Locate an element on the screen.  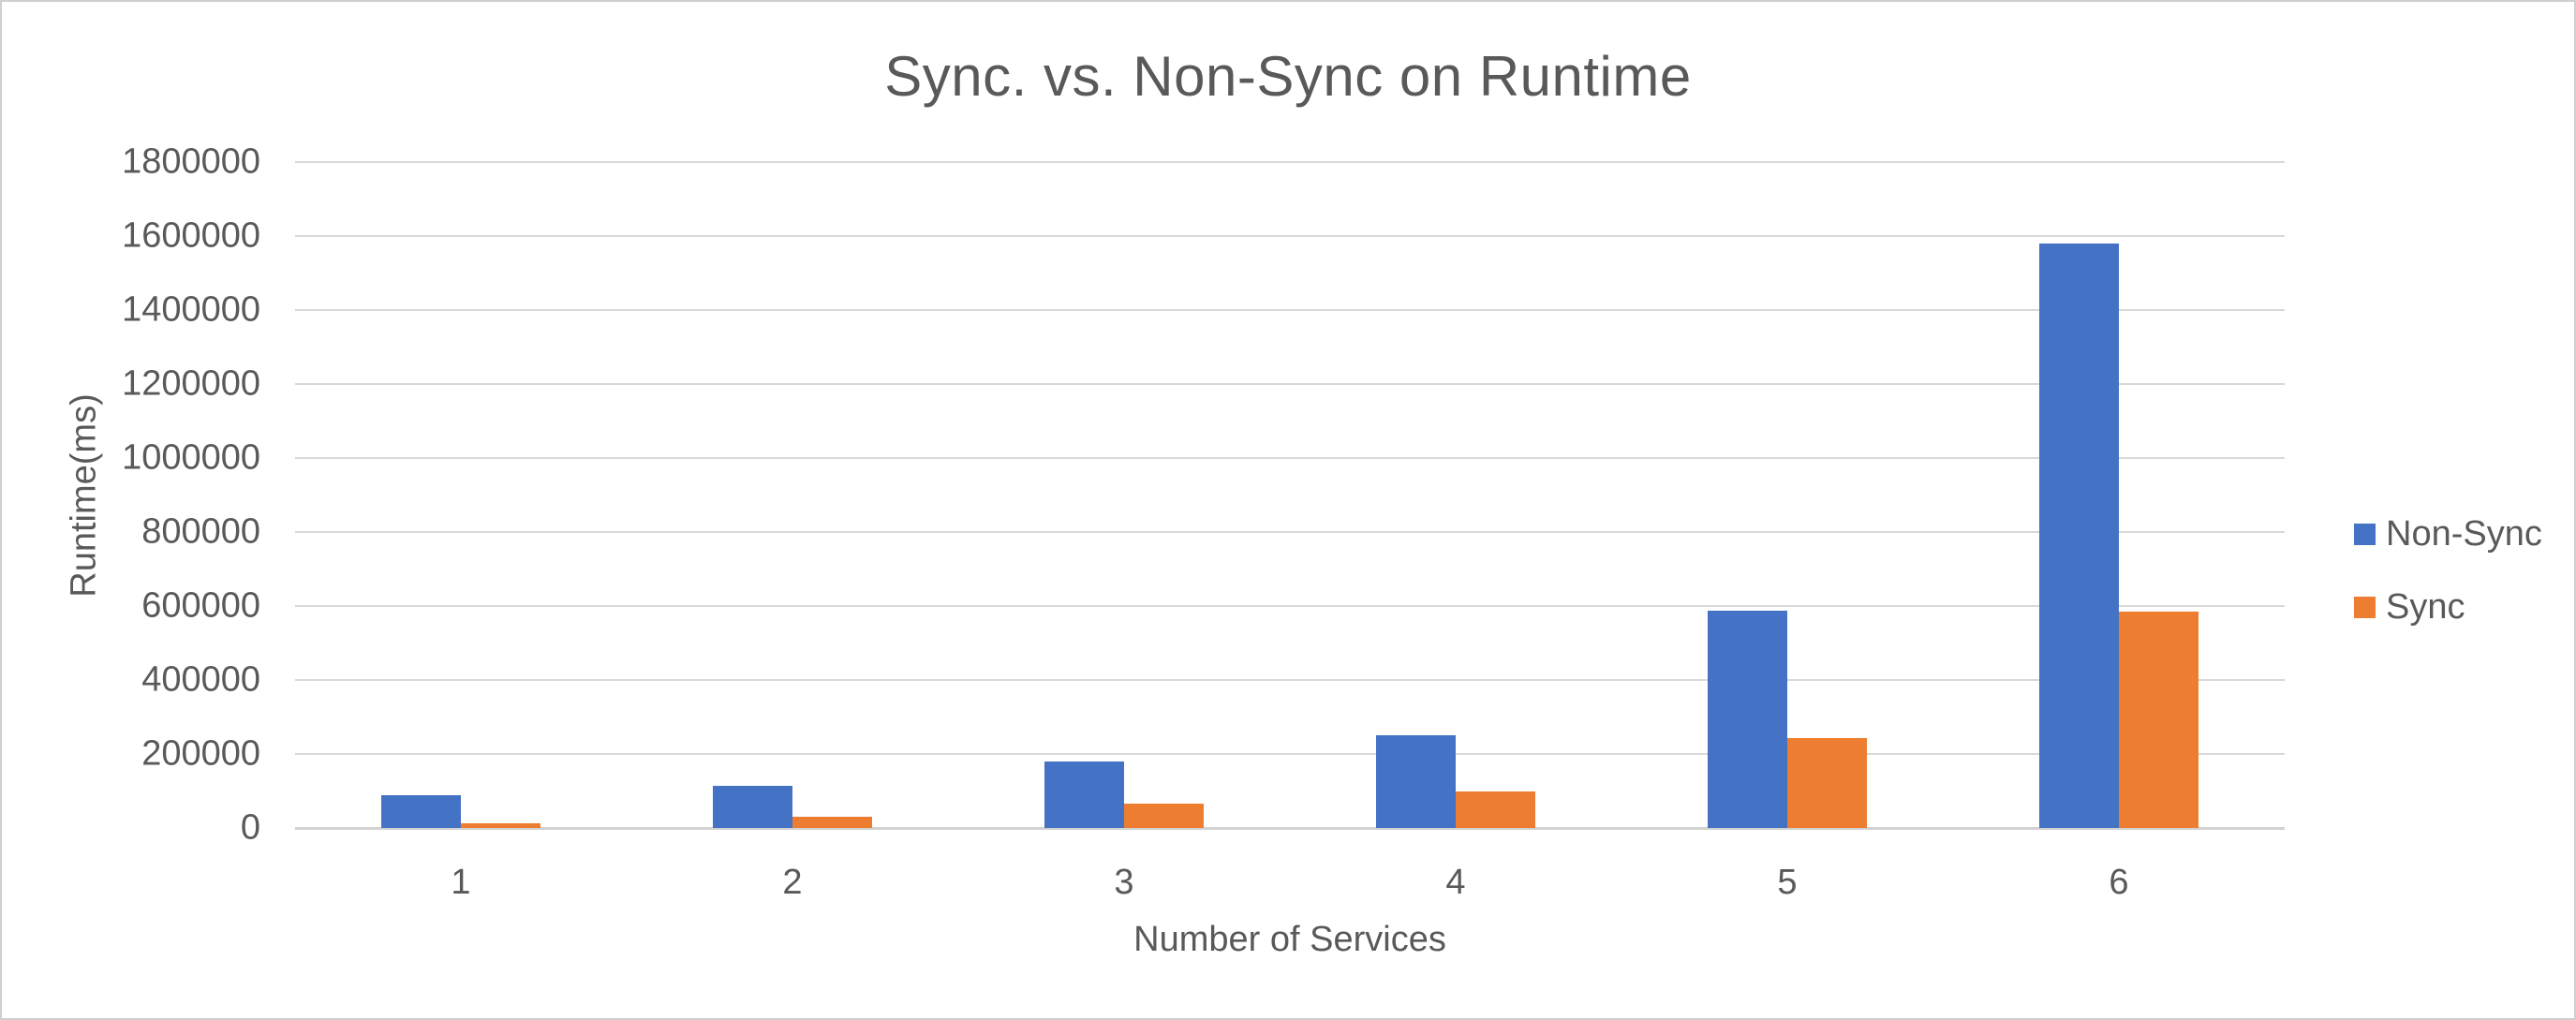
y-tick-label: 1000000 is located at coordinates (191, 457).